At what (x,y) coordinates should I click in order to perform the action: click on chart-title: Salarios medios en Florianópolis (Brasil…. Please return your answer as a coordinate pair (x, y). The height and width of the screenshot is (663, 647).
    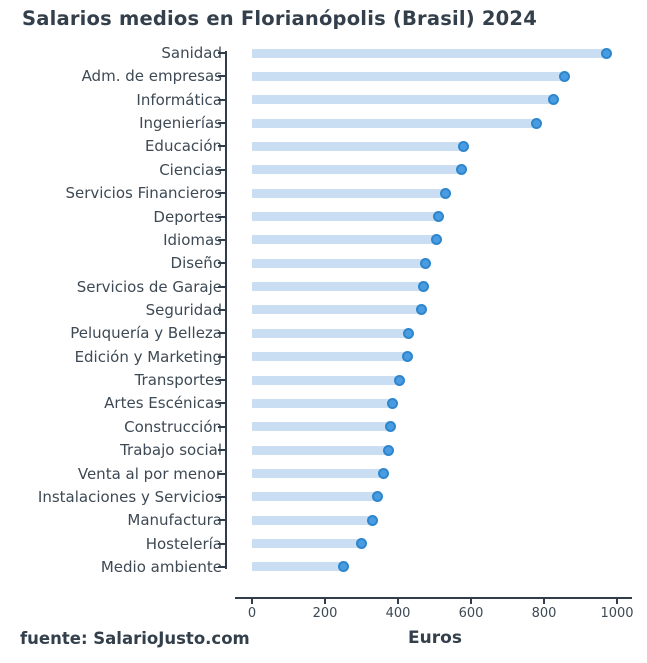
    Looking at the image, I should click on (279, 18).